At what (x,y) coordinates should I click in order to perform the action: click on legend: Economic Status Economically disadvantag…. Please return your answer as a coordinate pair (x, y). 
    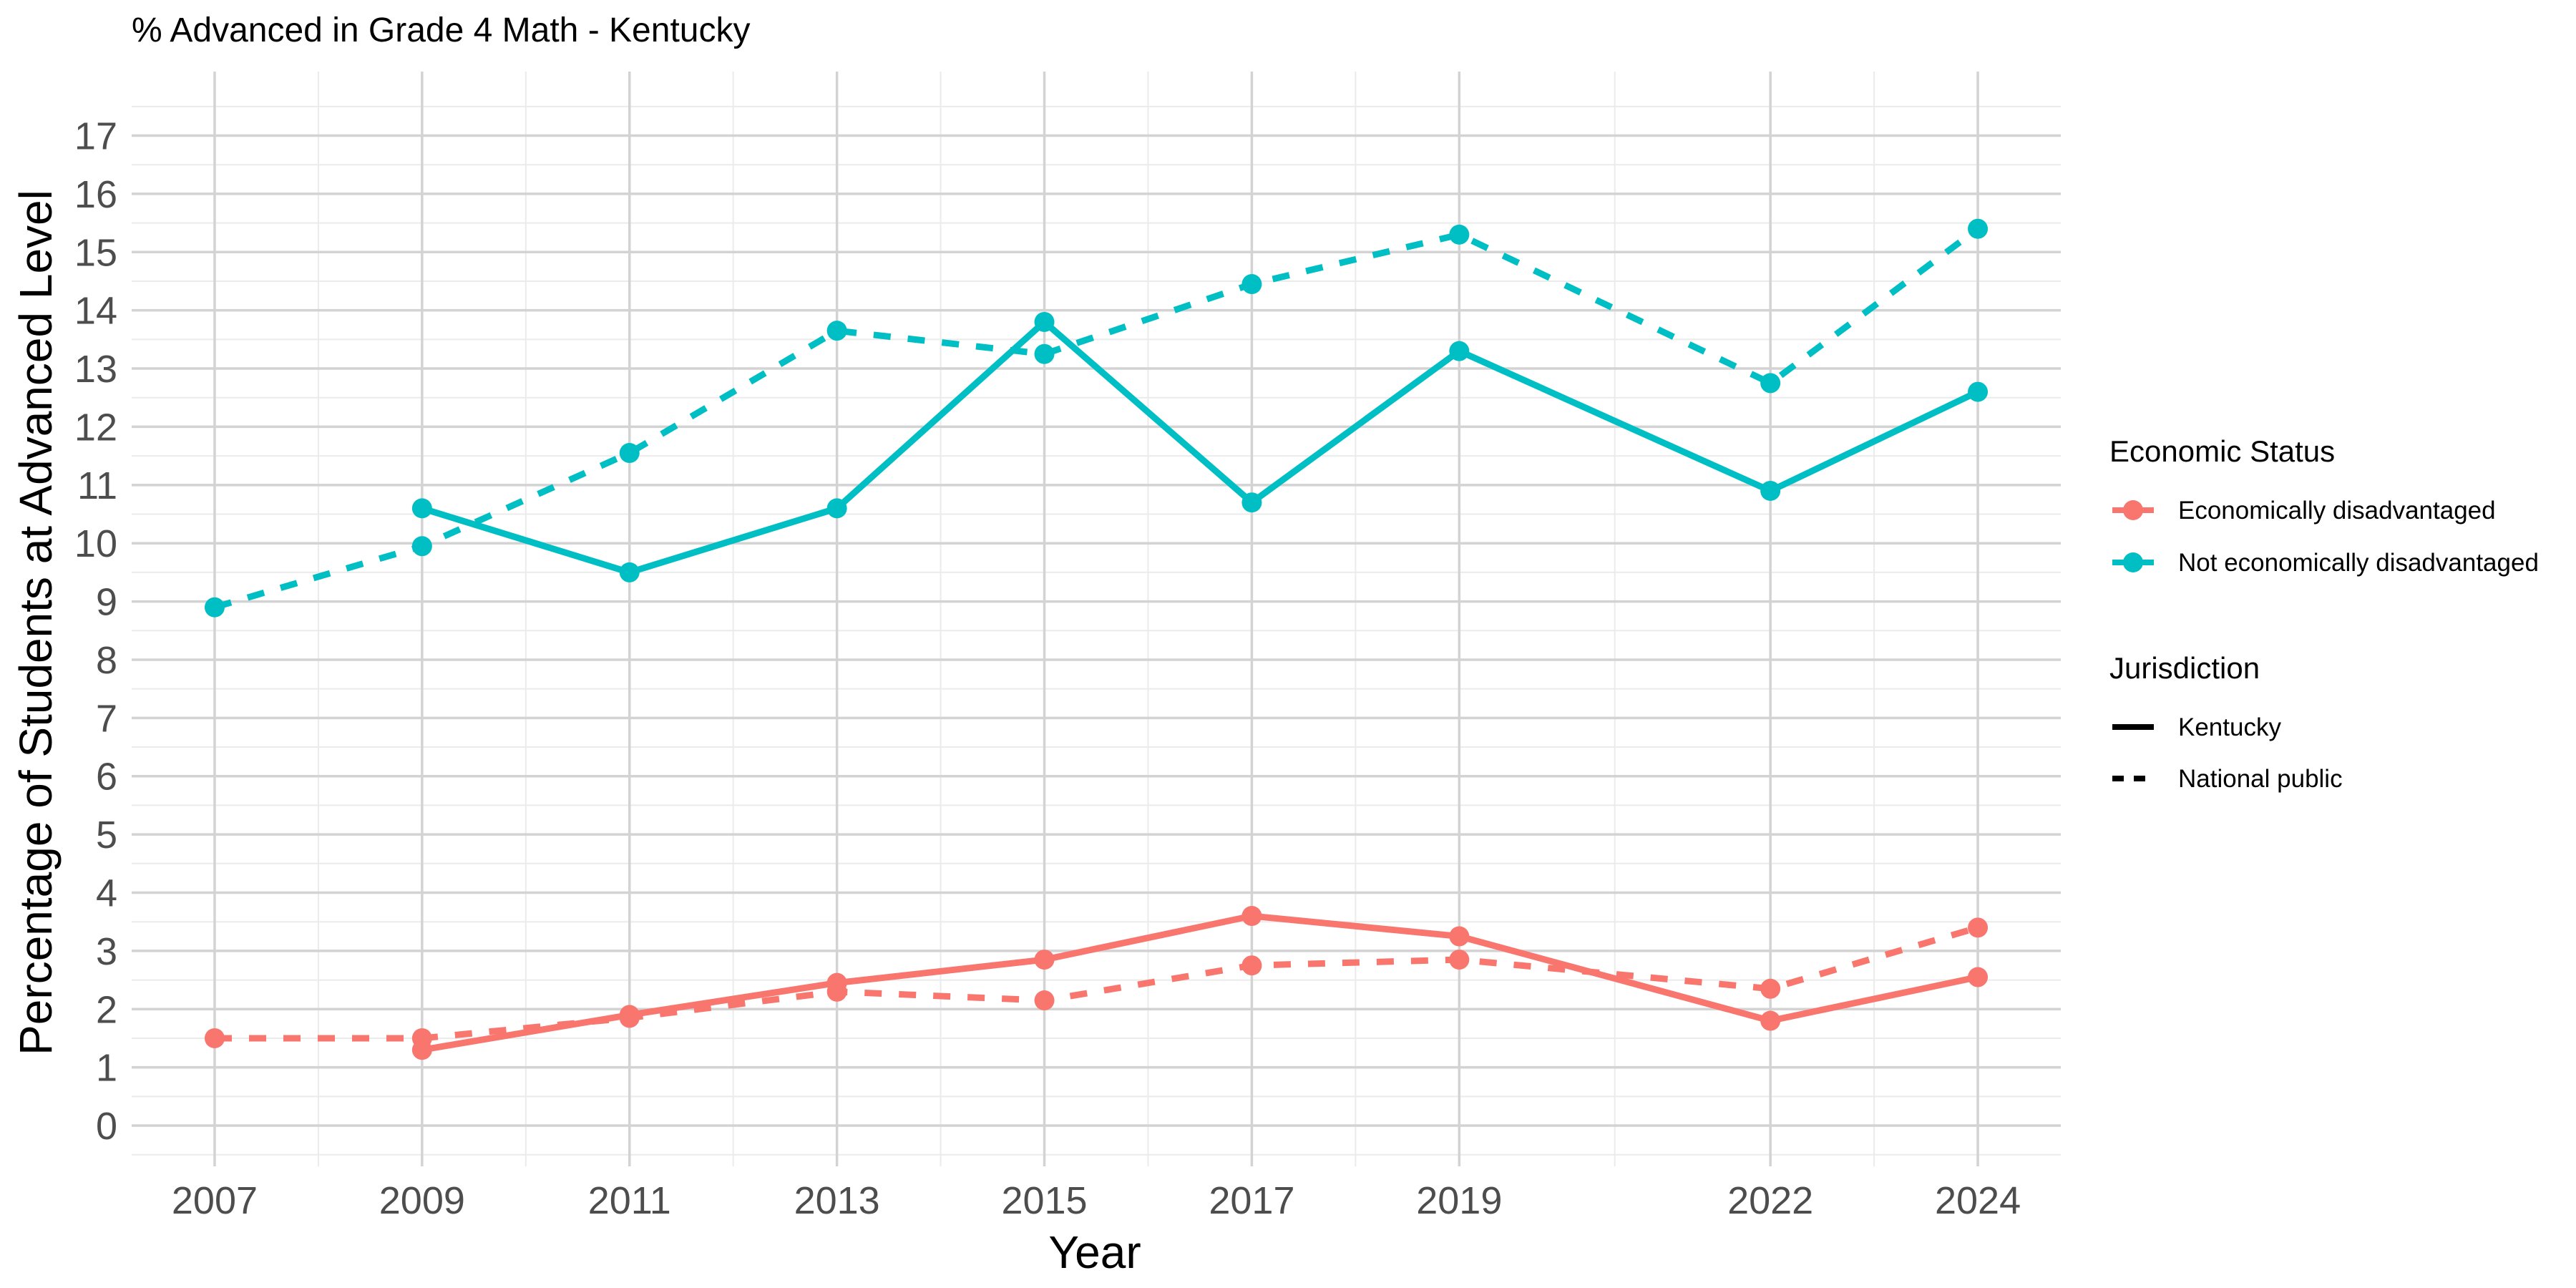
    Looking at the image, I should click on (2324, 613).